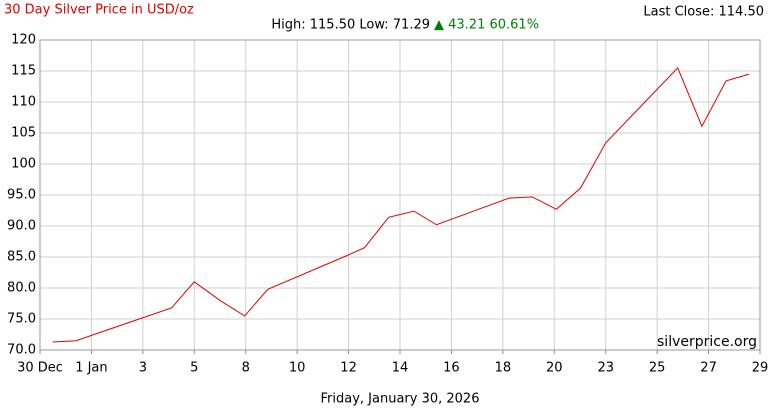 The width and height of the screenshot is (770, 410). I want to click on y-tick-label: 95.0, so click(21, 195).